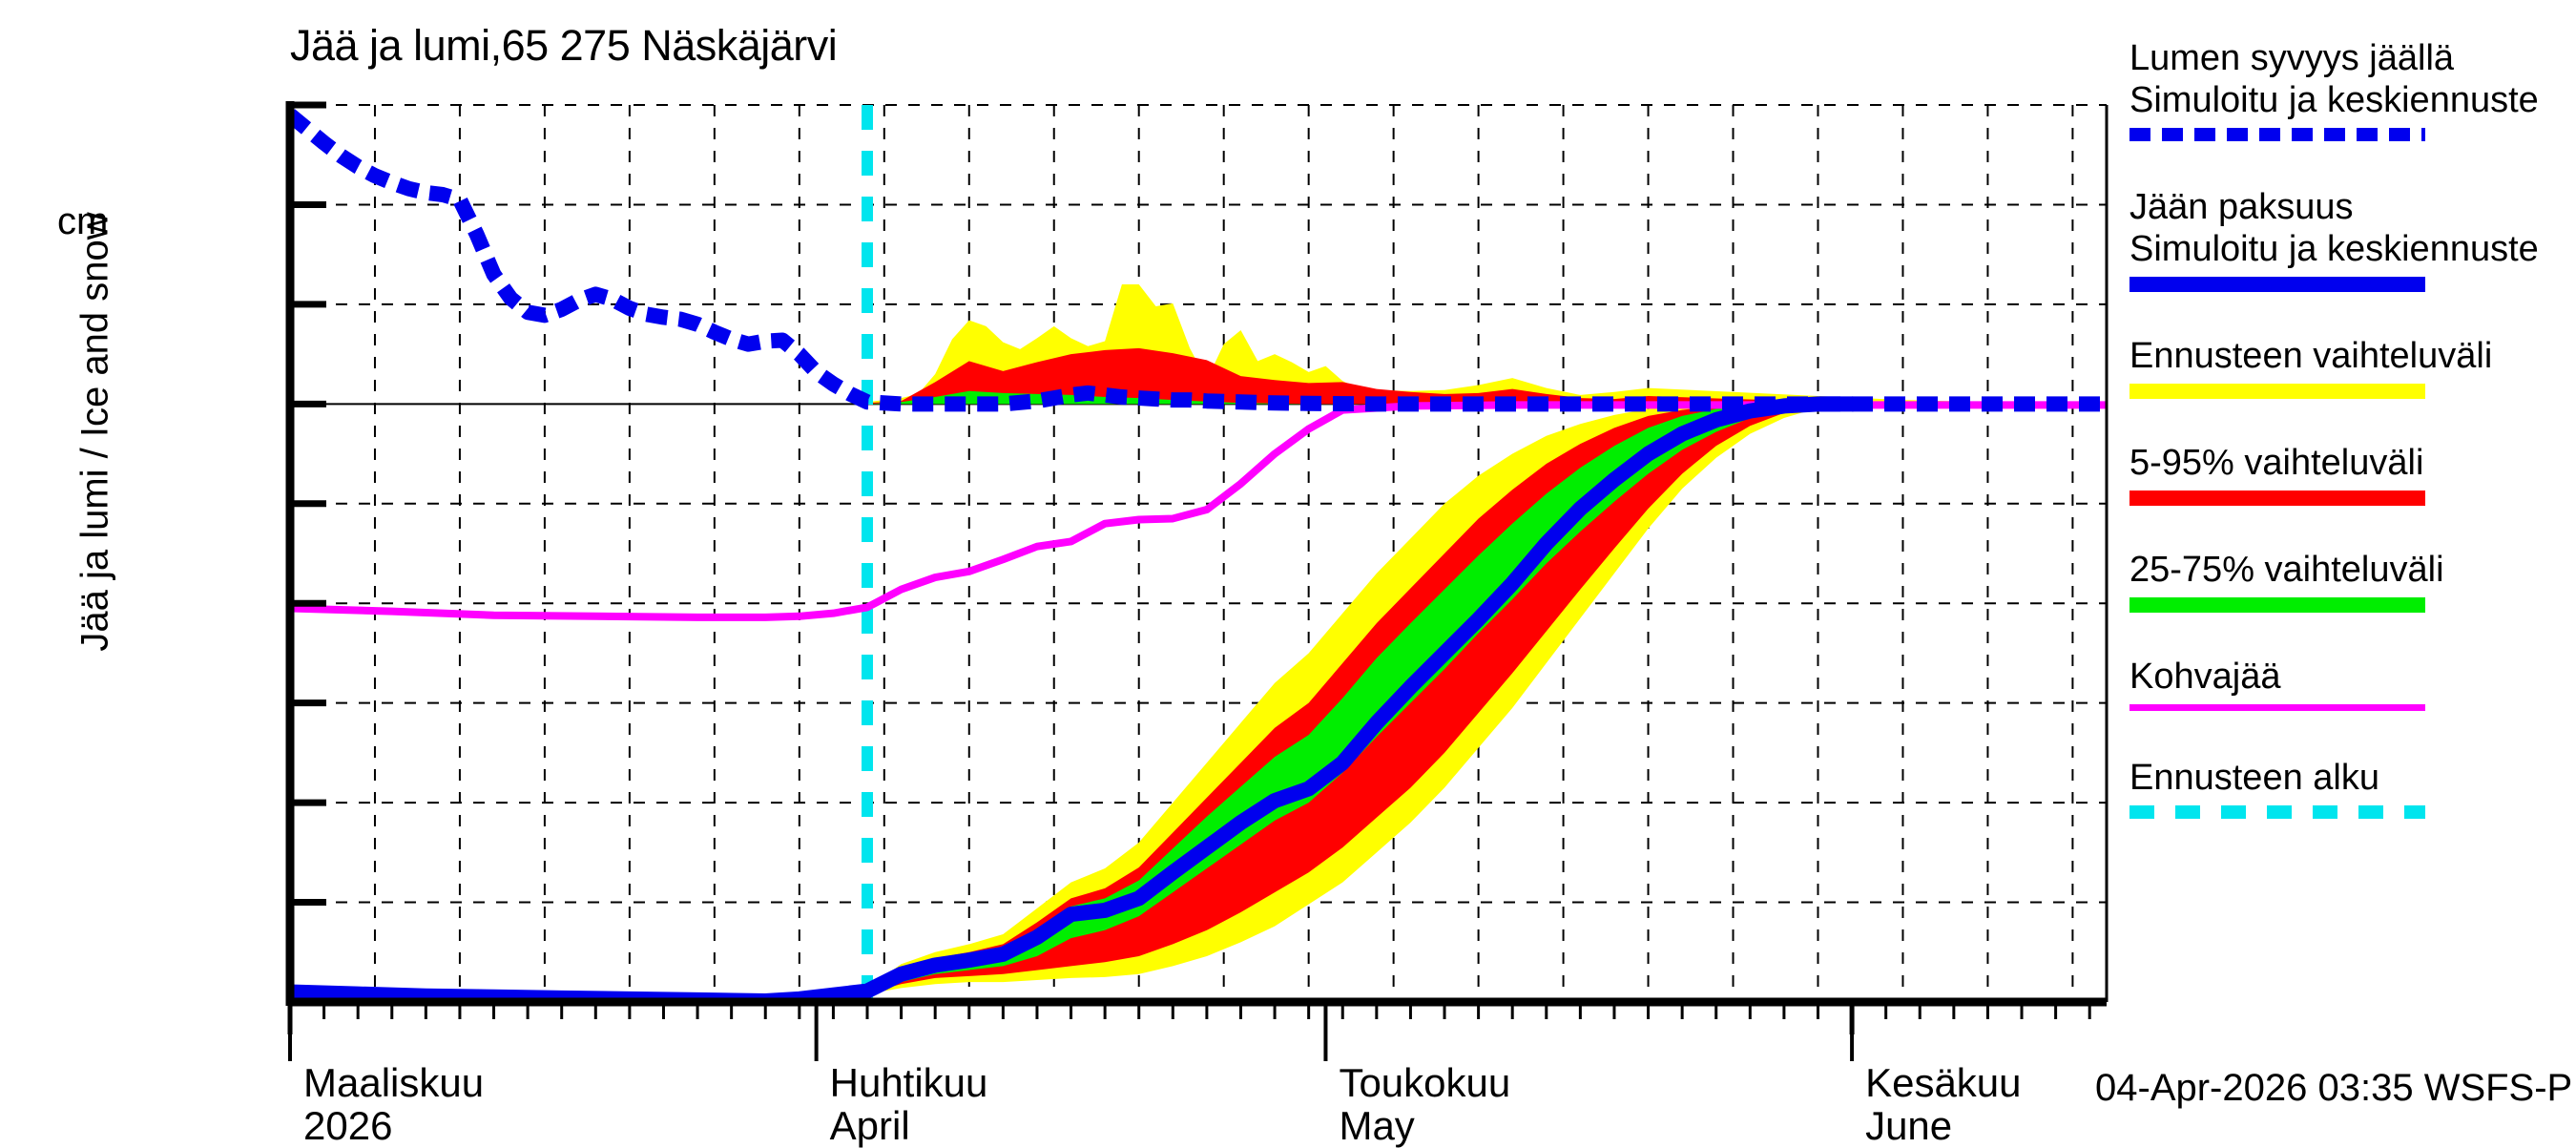  What do you see at coordinates (1198, 511) in the screenshot?
I see `series-slush-ice` at bounding box center [1198, 511].